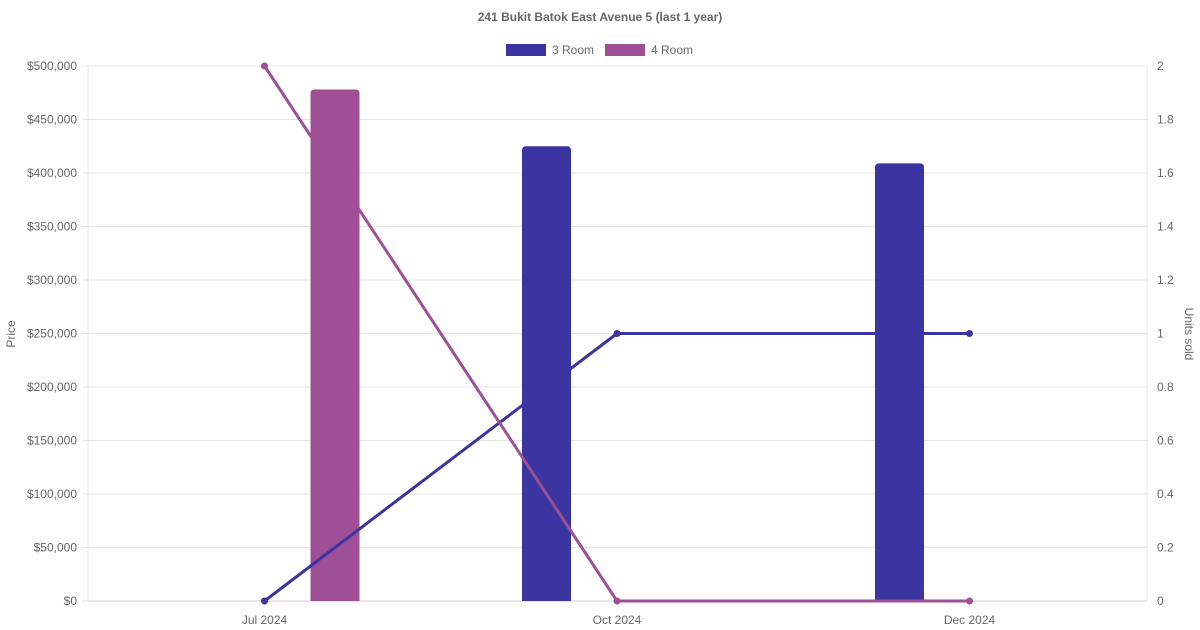  Describe the element at coordinates (1165, 173) in the screenshot. I see `y-right-tick-label: 1.6` at that location.